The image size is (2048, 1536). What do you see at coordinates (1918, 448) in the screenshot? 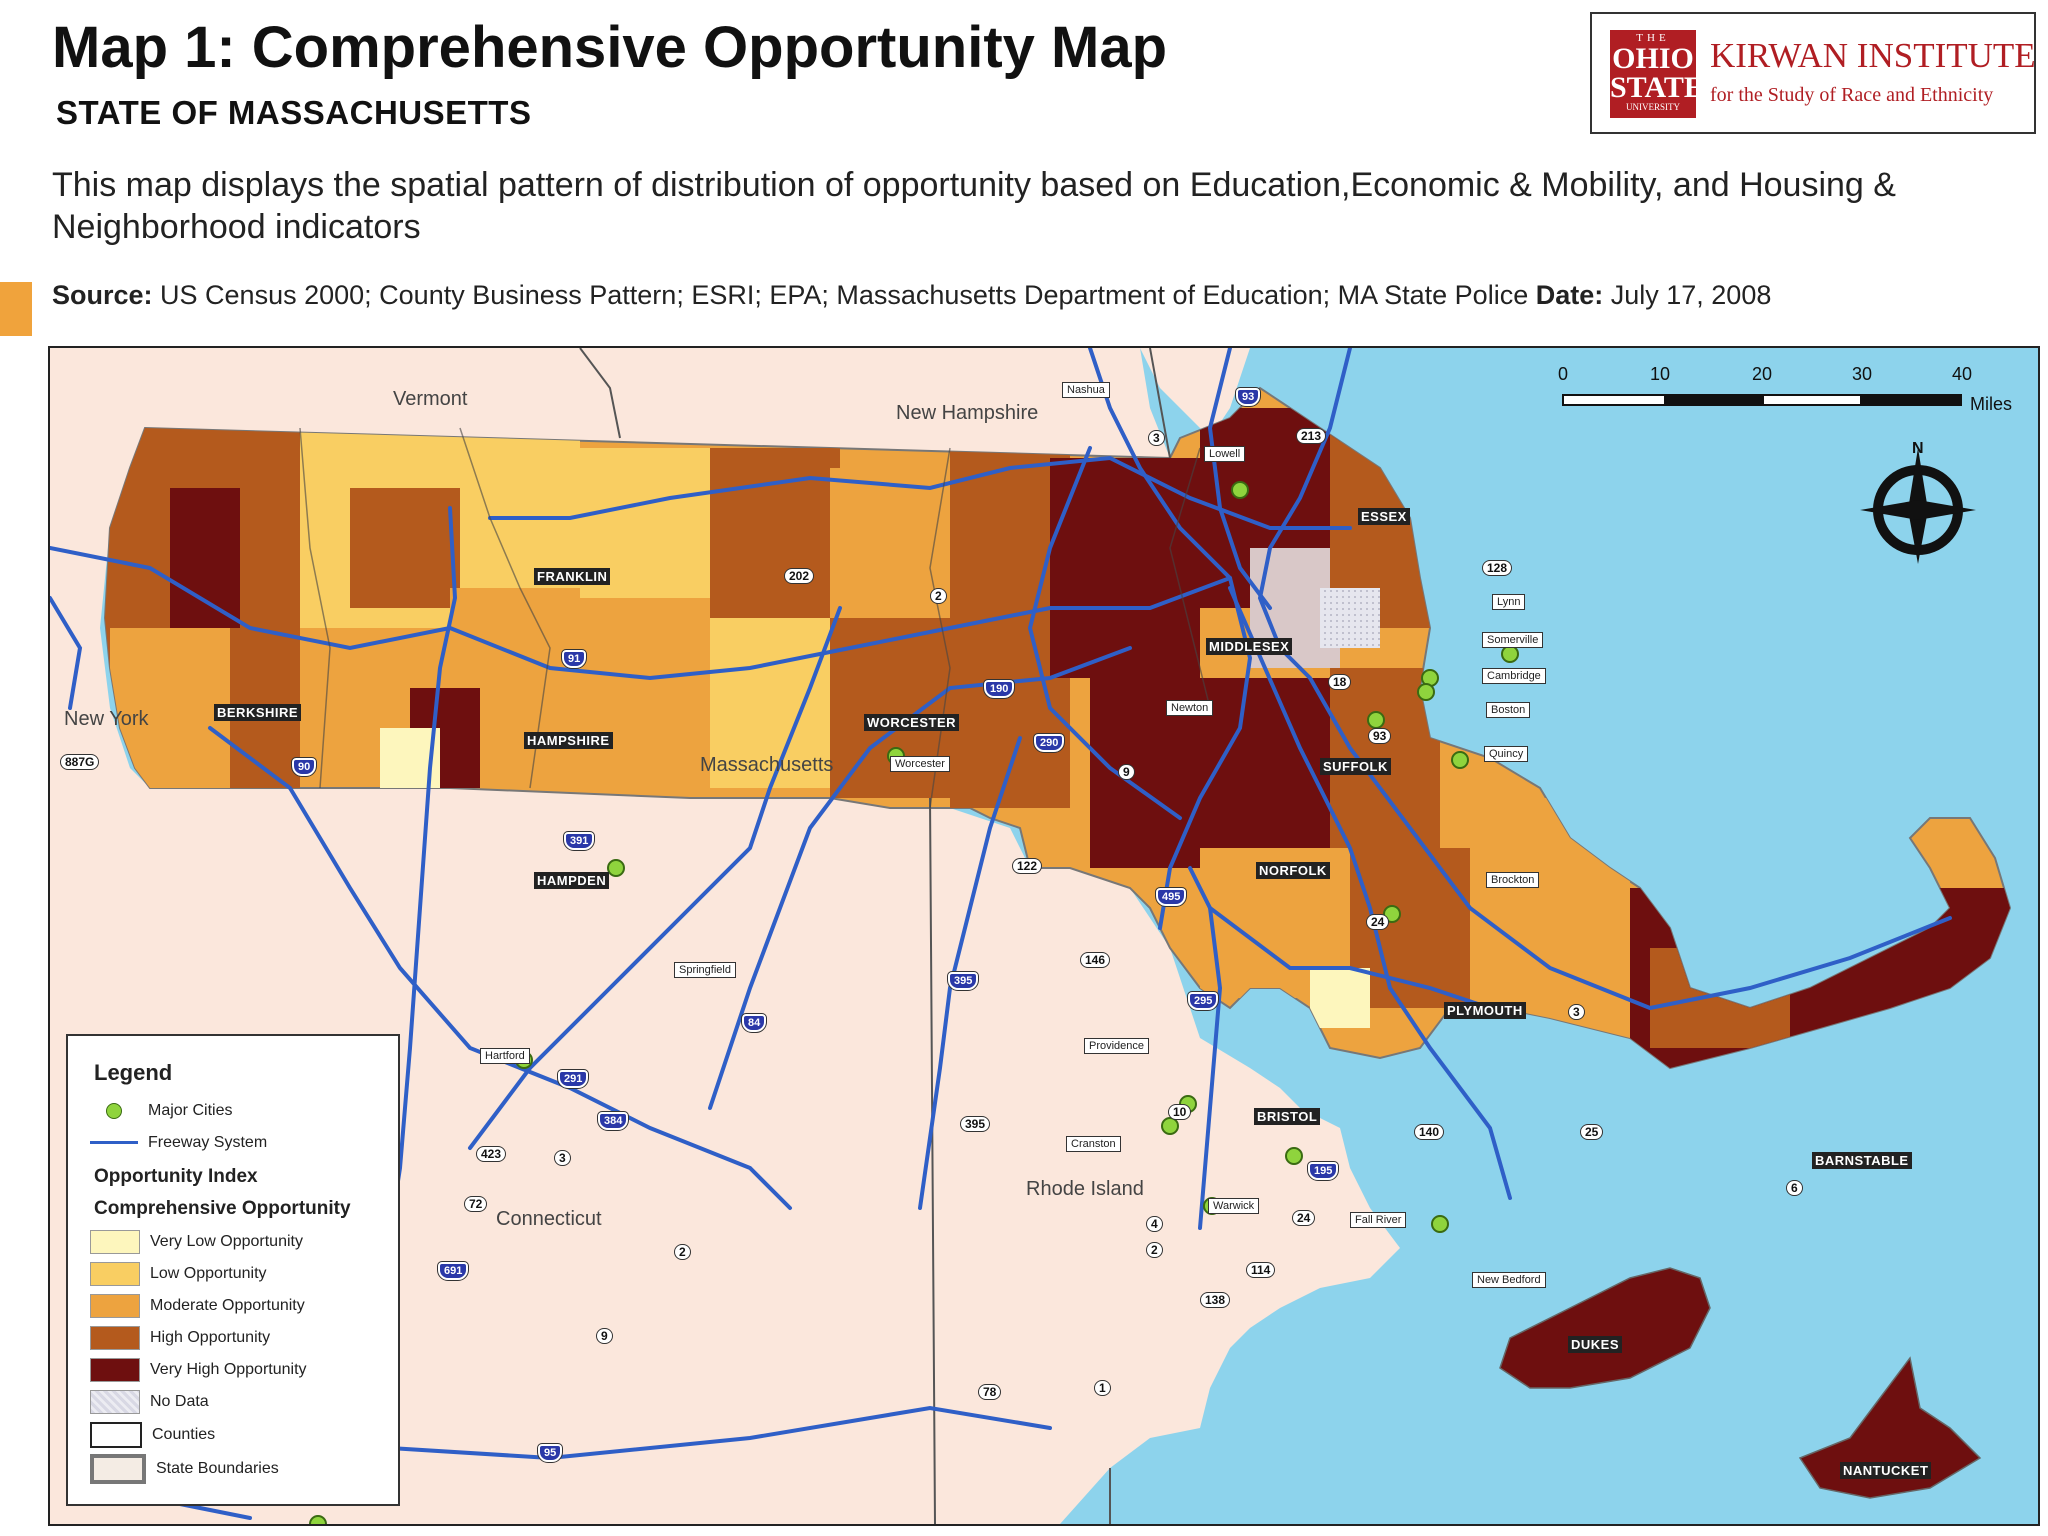
I see `north-label: N` at bounding box center [1918, 448].